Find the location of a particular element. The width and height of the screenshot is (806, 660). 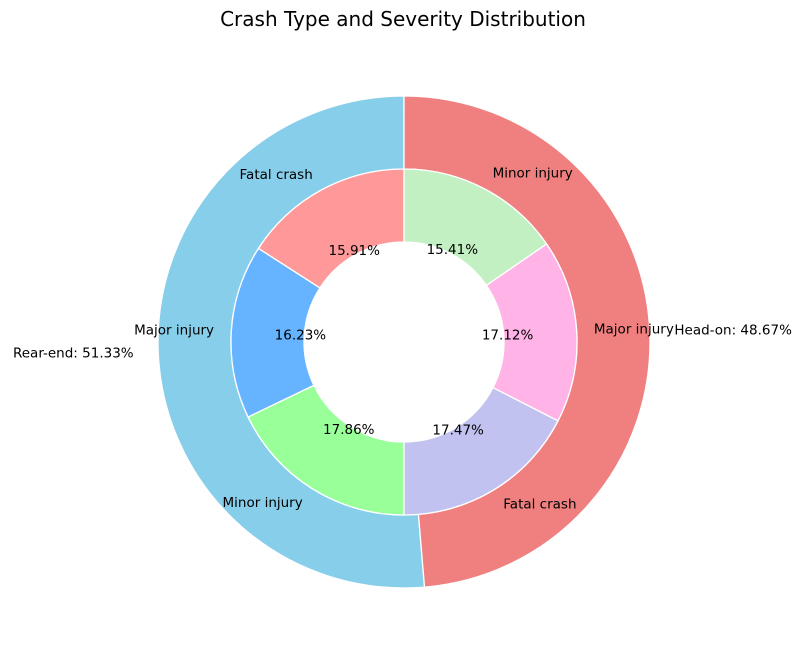

pct-label-rear-end-minor-injury: 17.86% is located at coordinates (349, 430).